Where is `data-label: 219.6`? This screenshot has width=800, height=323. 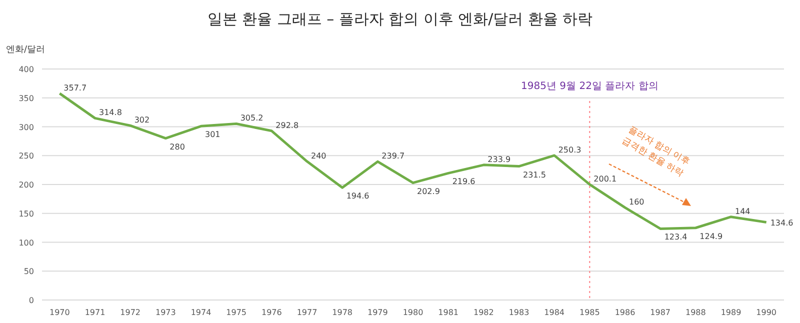 data-label: 219.6 is located at coordinates (464, 181).